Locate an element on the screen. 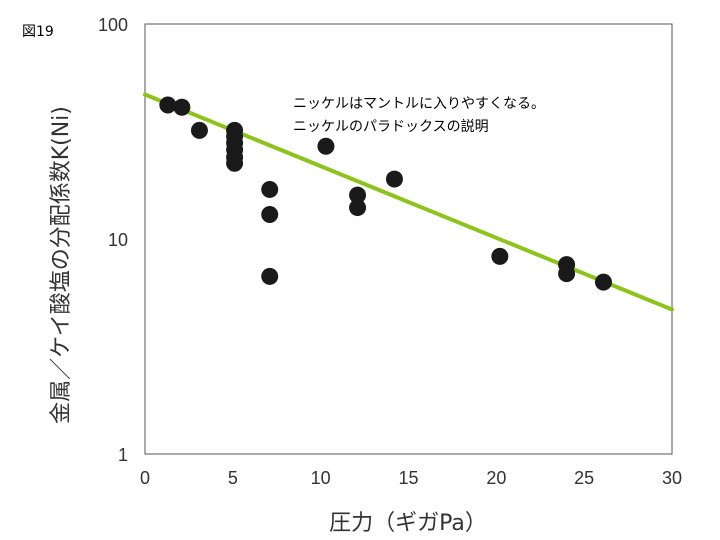  y-tick-label: 100 is located at coordinates (113, 25).